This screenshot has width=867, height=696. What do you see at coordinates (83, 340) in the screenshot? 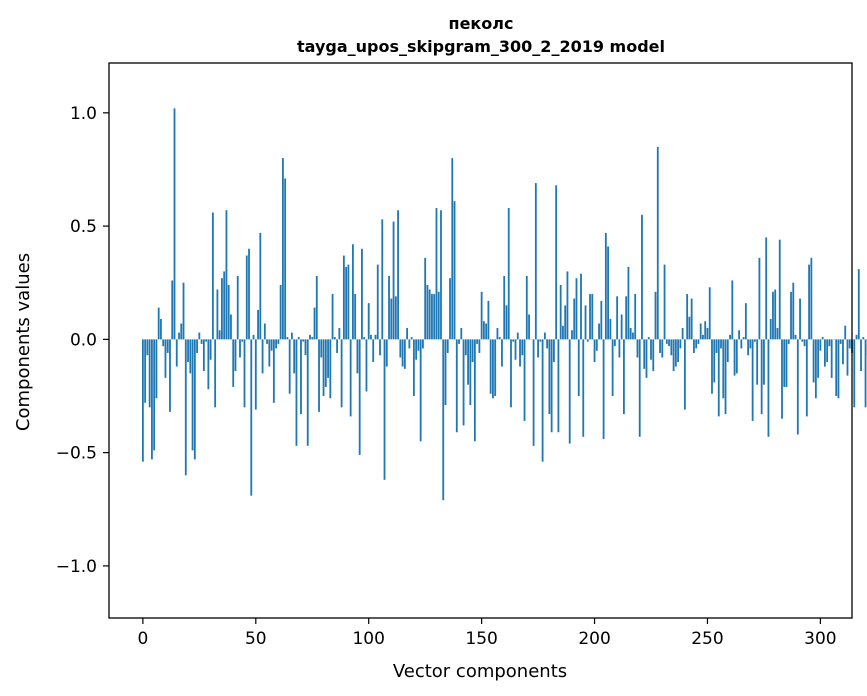
I see `y-tick-label: 0.0` at bounding box center [83, 340].